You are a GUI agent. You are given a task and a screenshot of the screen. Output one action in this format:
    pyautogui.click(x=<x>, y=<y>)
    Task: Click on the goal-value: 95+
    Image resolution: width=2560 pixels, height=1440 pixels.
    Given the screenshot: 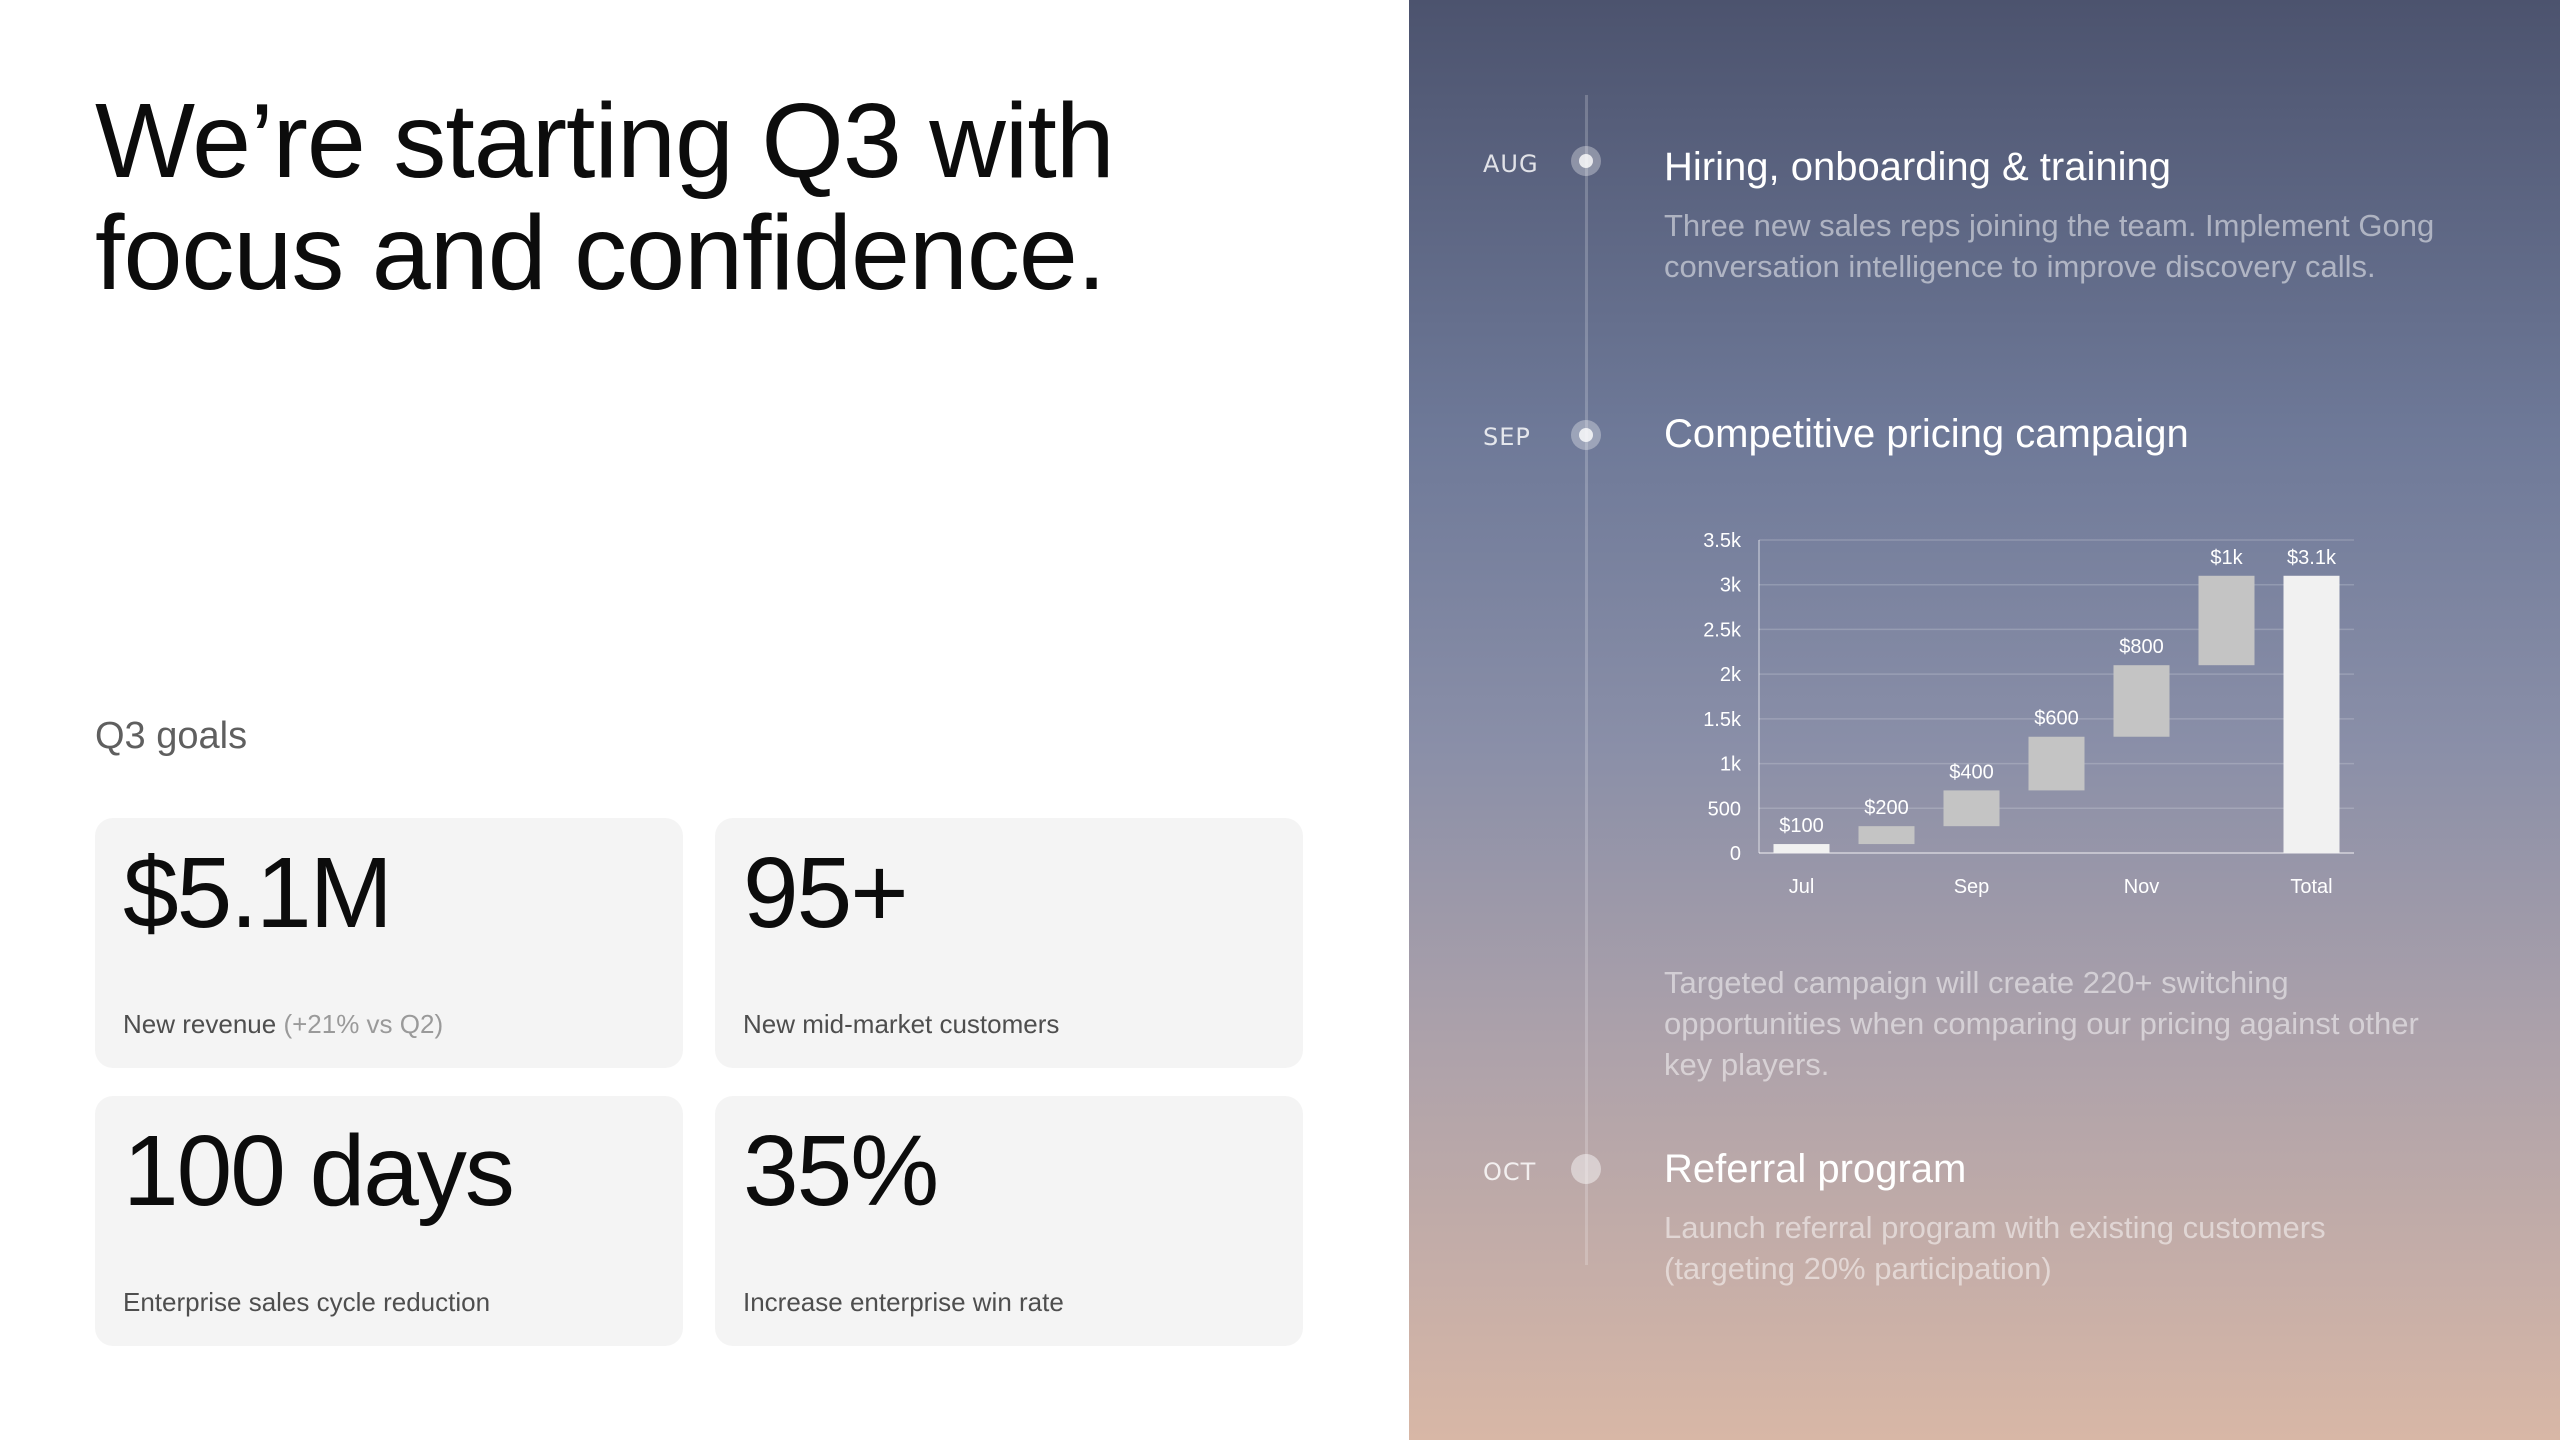 What is the action you would take?
    pyautogui.click(x=826, y=893)
    